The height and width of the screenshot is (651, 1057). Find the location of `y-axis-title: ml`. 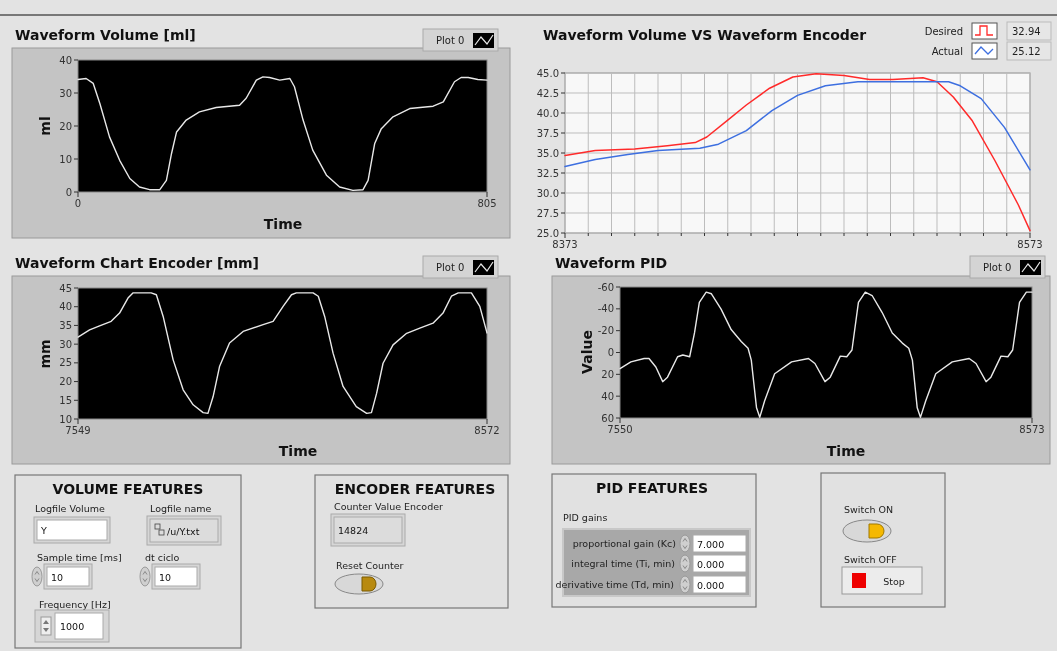

y-axis-title: ml is located at coordinates (45, 126).